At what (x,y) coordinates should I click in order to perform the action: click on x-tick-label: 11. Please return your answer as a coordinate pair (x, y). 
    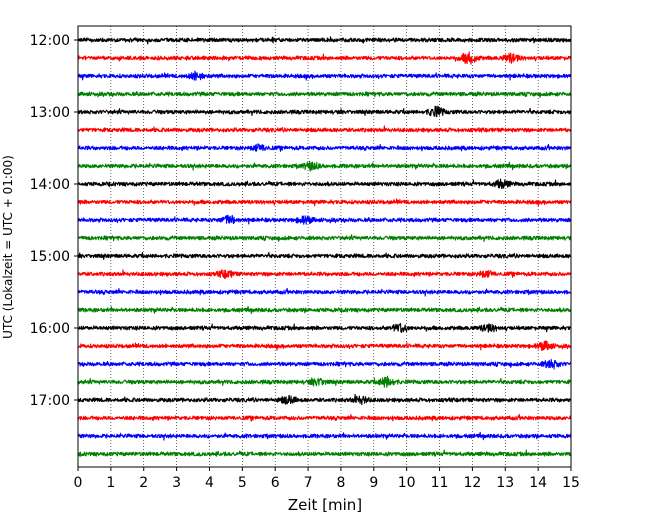
    Looking at the image, I should click on (440, 483).